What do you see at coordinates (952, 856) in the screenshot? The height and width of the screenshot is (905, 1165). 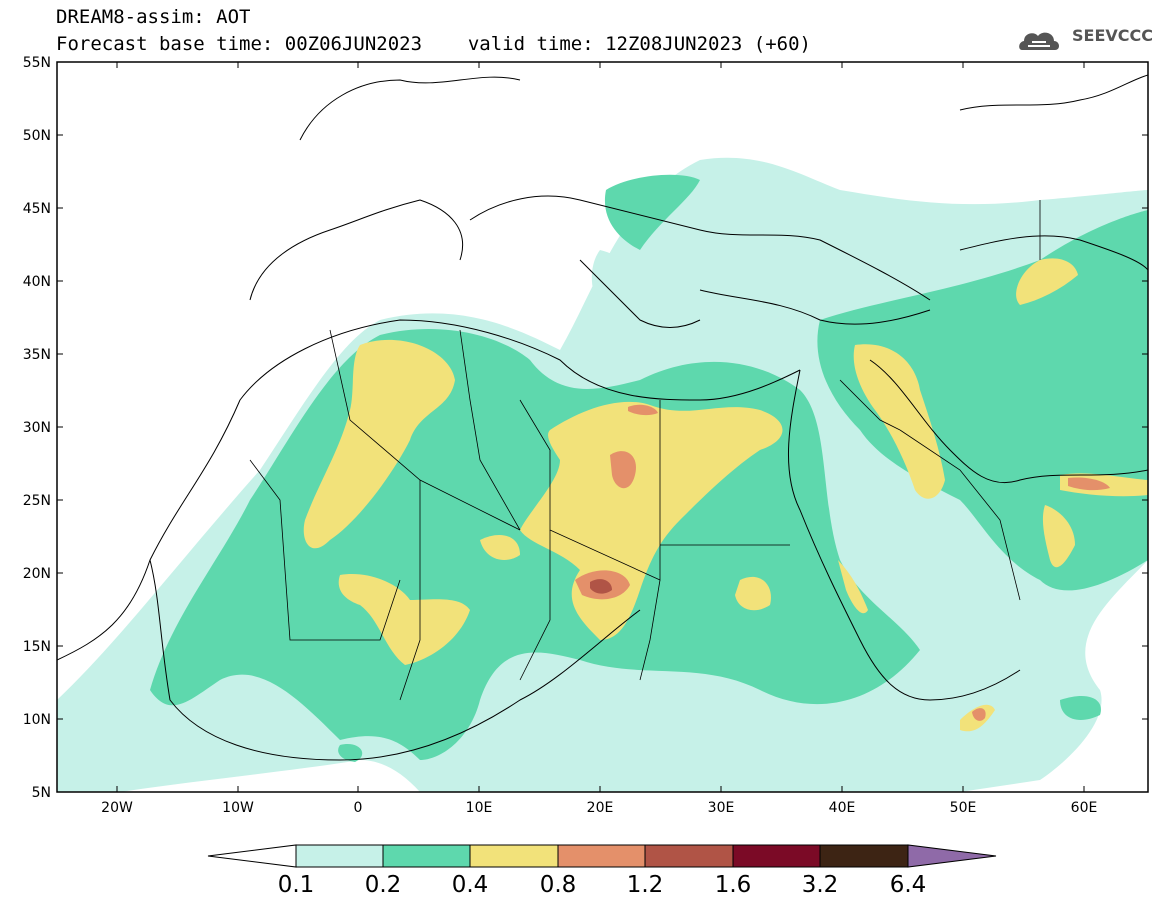 I see `colorbar-over-triangle` at bounding box center [952, 856].